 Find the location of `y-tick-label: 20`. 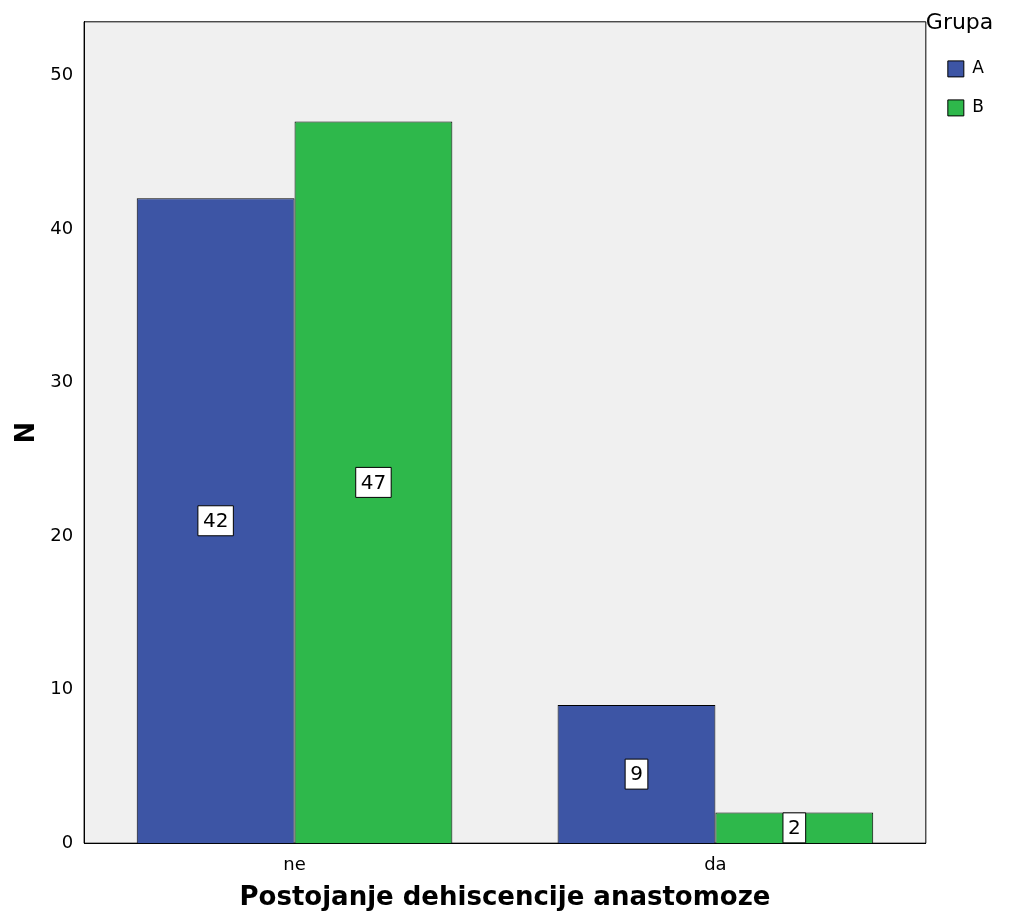

y-tick-label: 20 is located at coordinates (62, 534).